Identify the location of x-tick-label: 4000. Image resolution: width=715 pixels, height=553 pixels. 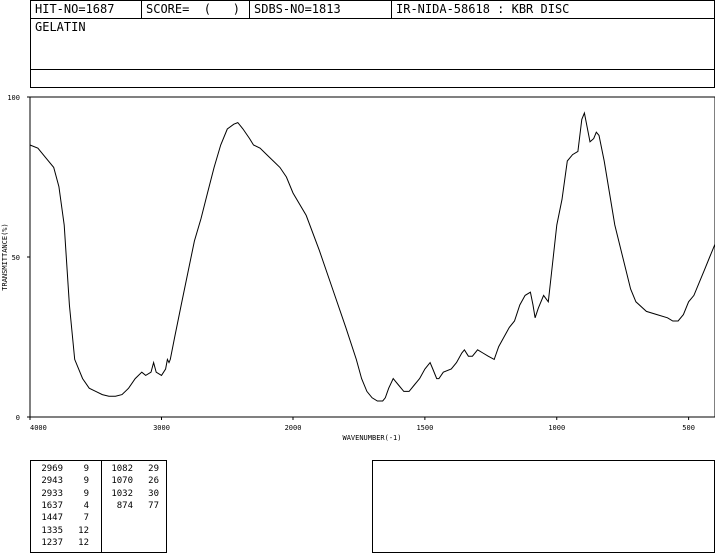
(38, 428).